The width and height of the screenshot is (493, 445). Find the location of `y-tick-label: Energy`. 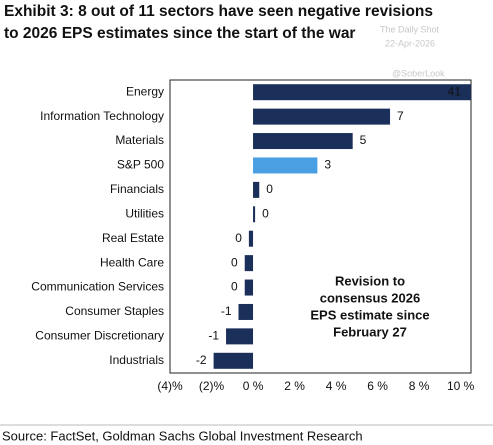

y-tick-label: Energy is located at coordinates (145, 91).